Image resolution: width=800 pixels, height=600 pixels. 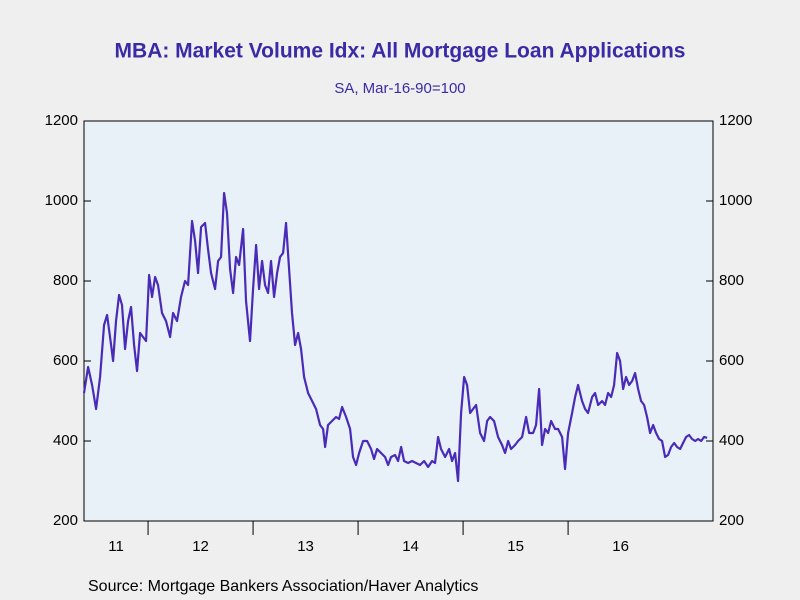 What do you see at coordinates (731, 360) in the screenshot?
I see `y2-tick-label: 600` at bounding box center [731, 360].